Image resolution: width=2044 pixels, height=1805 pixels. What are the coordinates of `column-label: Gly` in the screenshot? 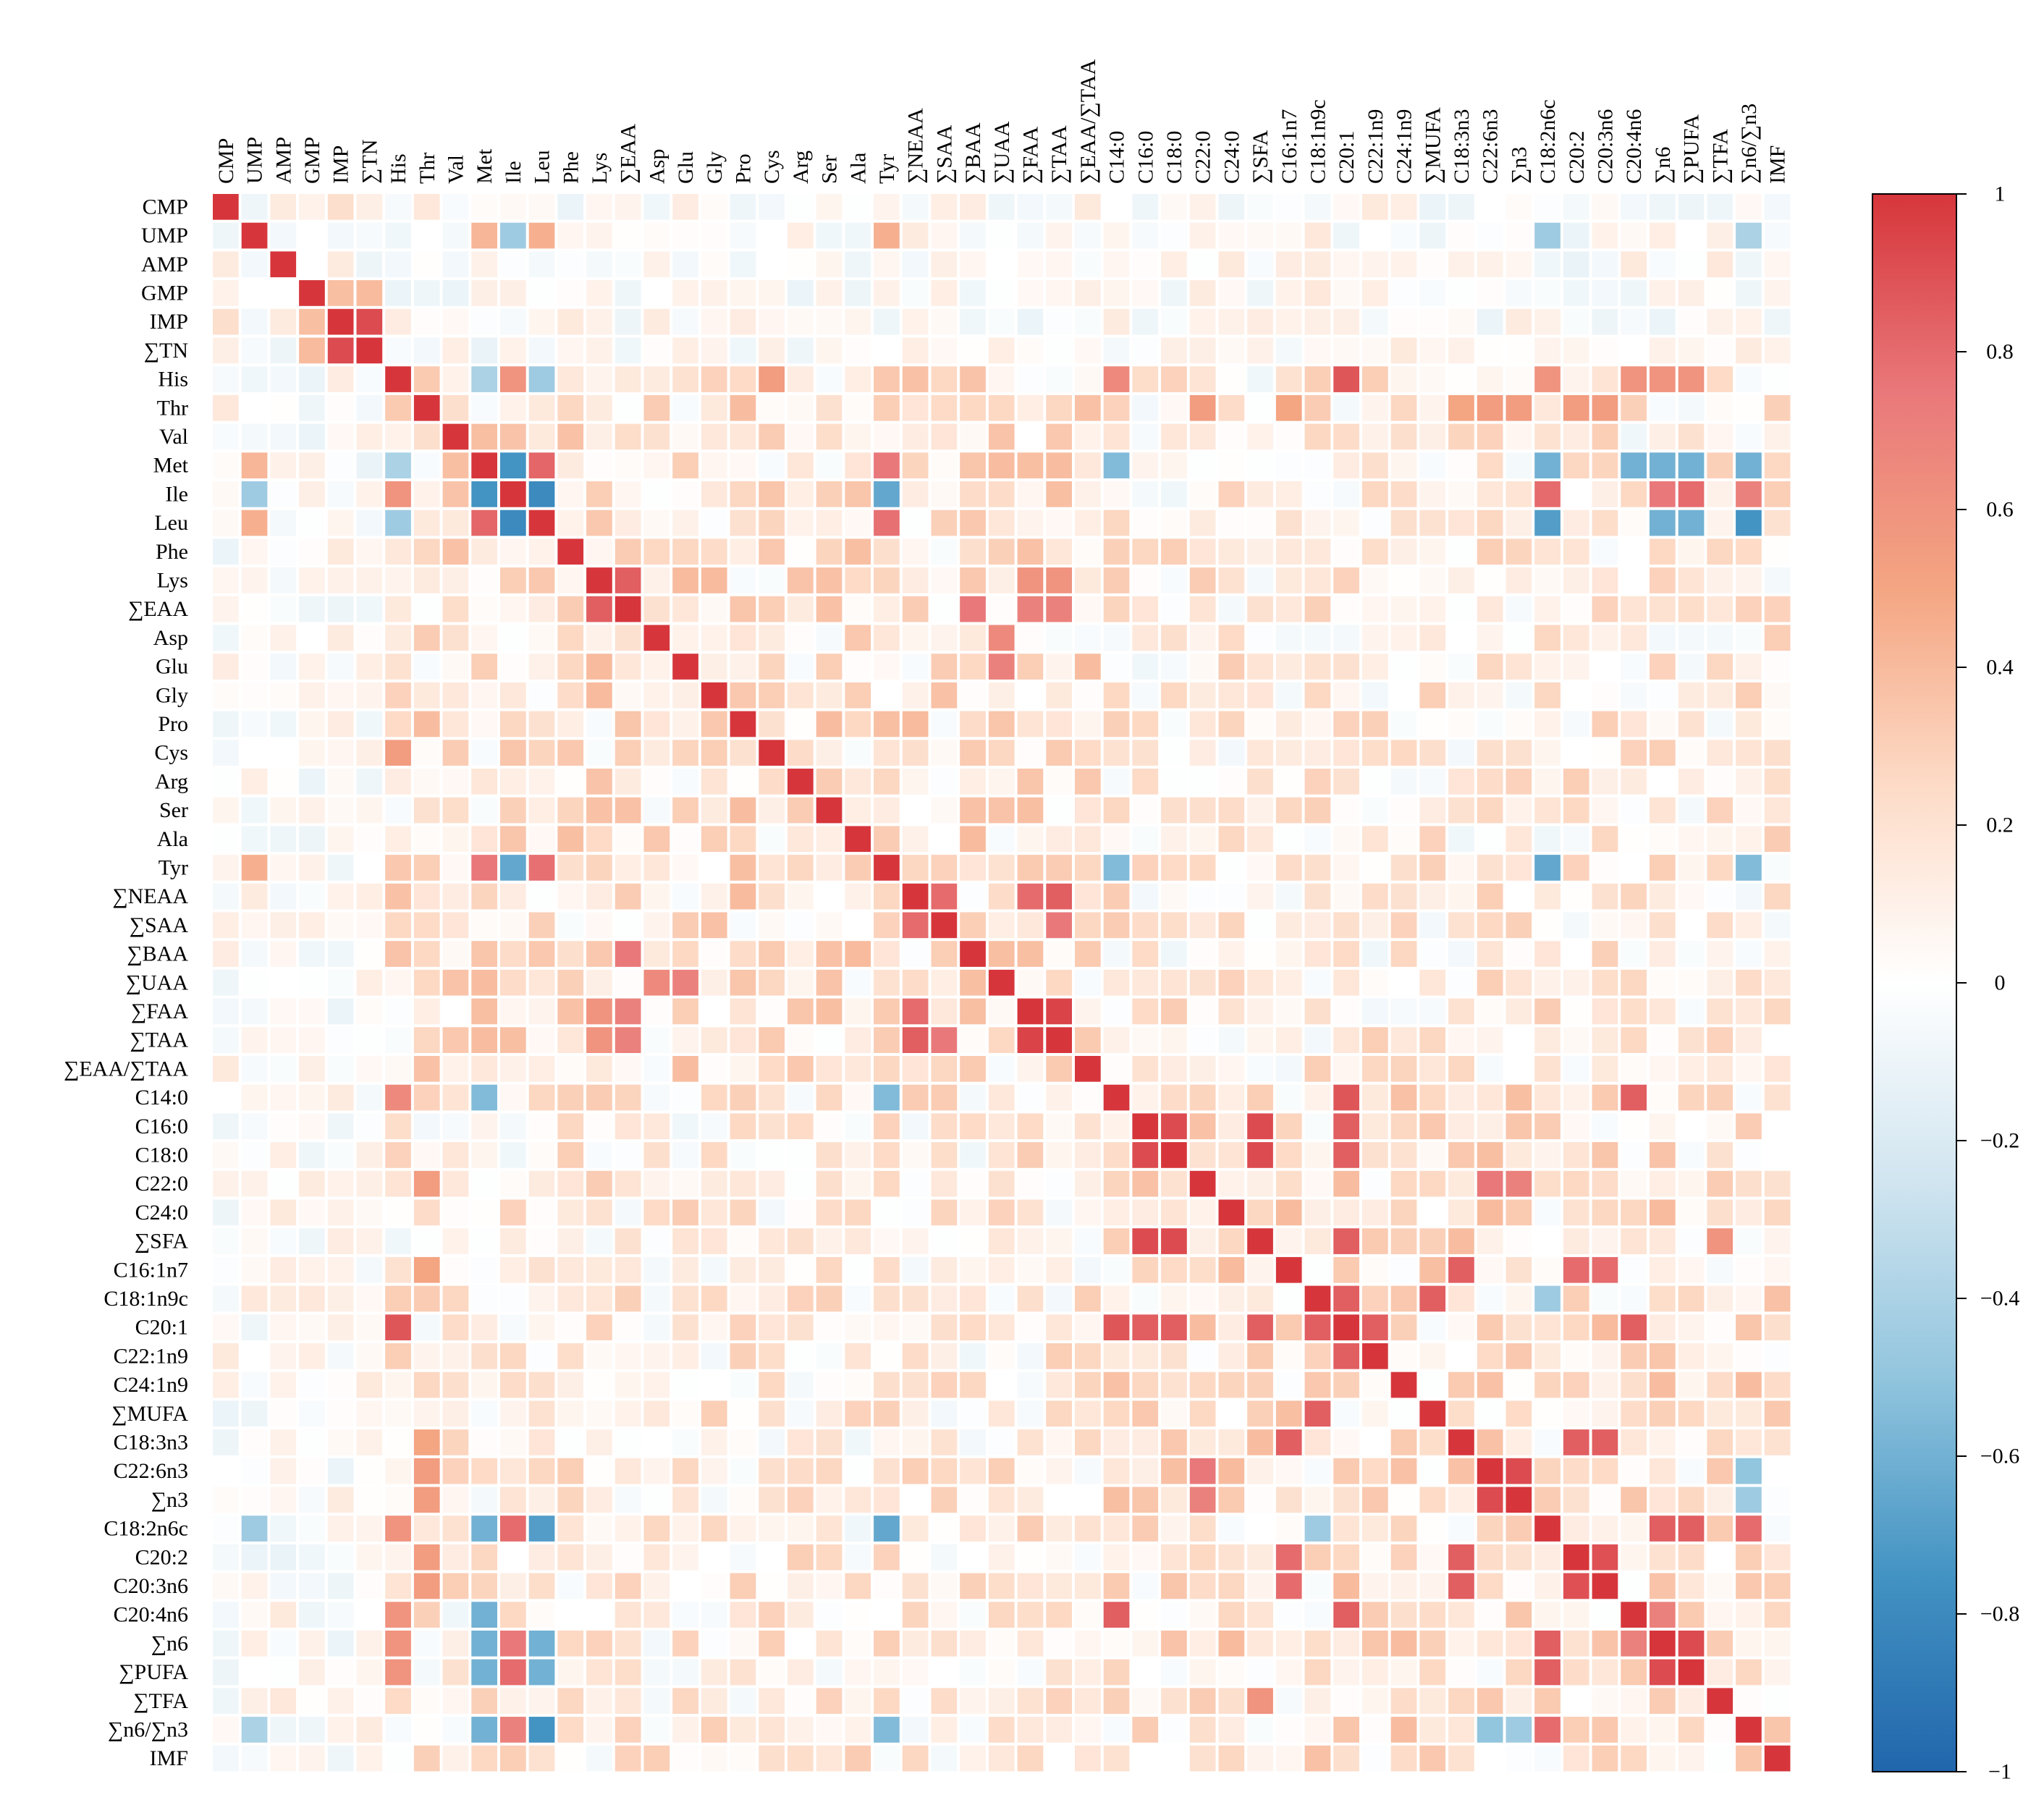 It's located at (715, 167).